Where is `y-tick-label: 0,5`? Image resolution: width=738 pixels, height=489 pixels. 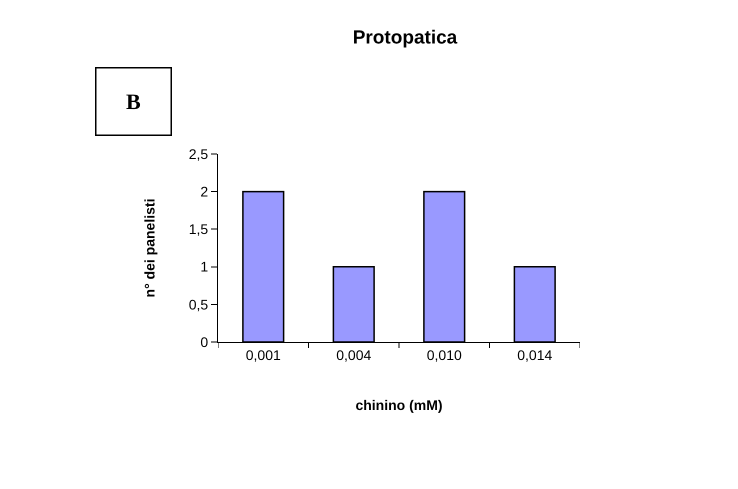 y-tick-label: 0,5 is located at coordinates (198, 304).